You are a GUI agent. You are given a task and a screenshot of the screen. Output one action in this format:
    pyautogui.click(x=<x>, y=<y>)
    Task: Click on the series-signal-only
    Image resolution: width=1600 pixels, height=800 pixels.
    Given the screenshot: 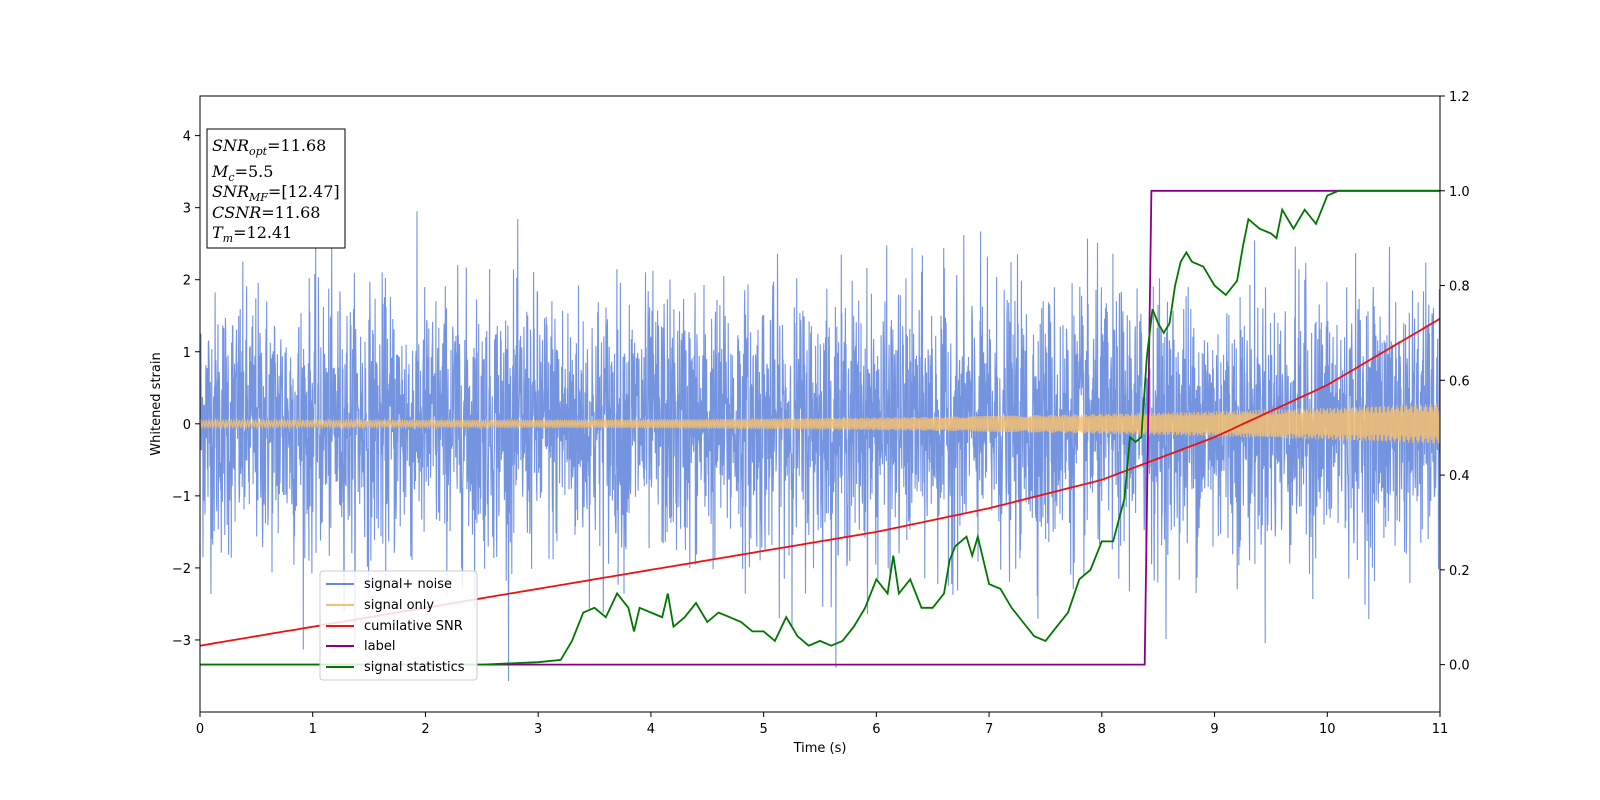 What is the action you would take?
    pyautogui.click(x=820, y=423)
    